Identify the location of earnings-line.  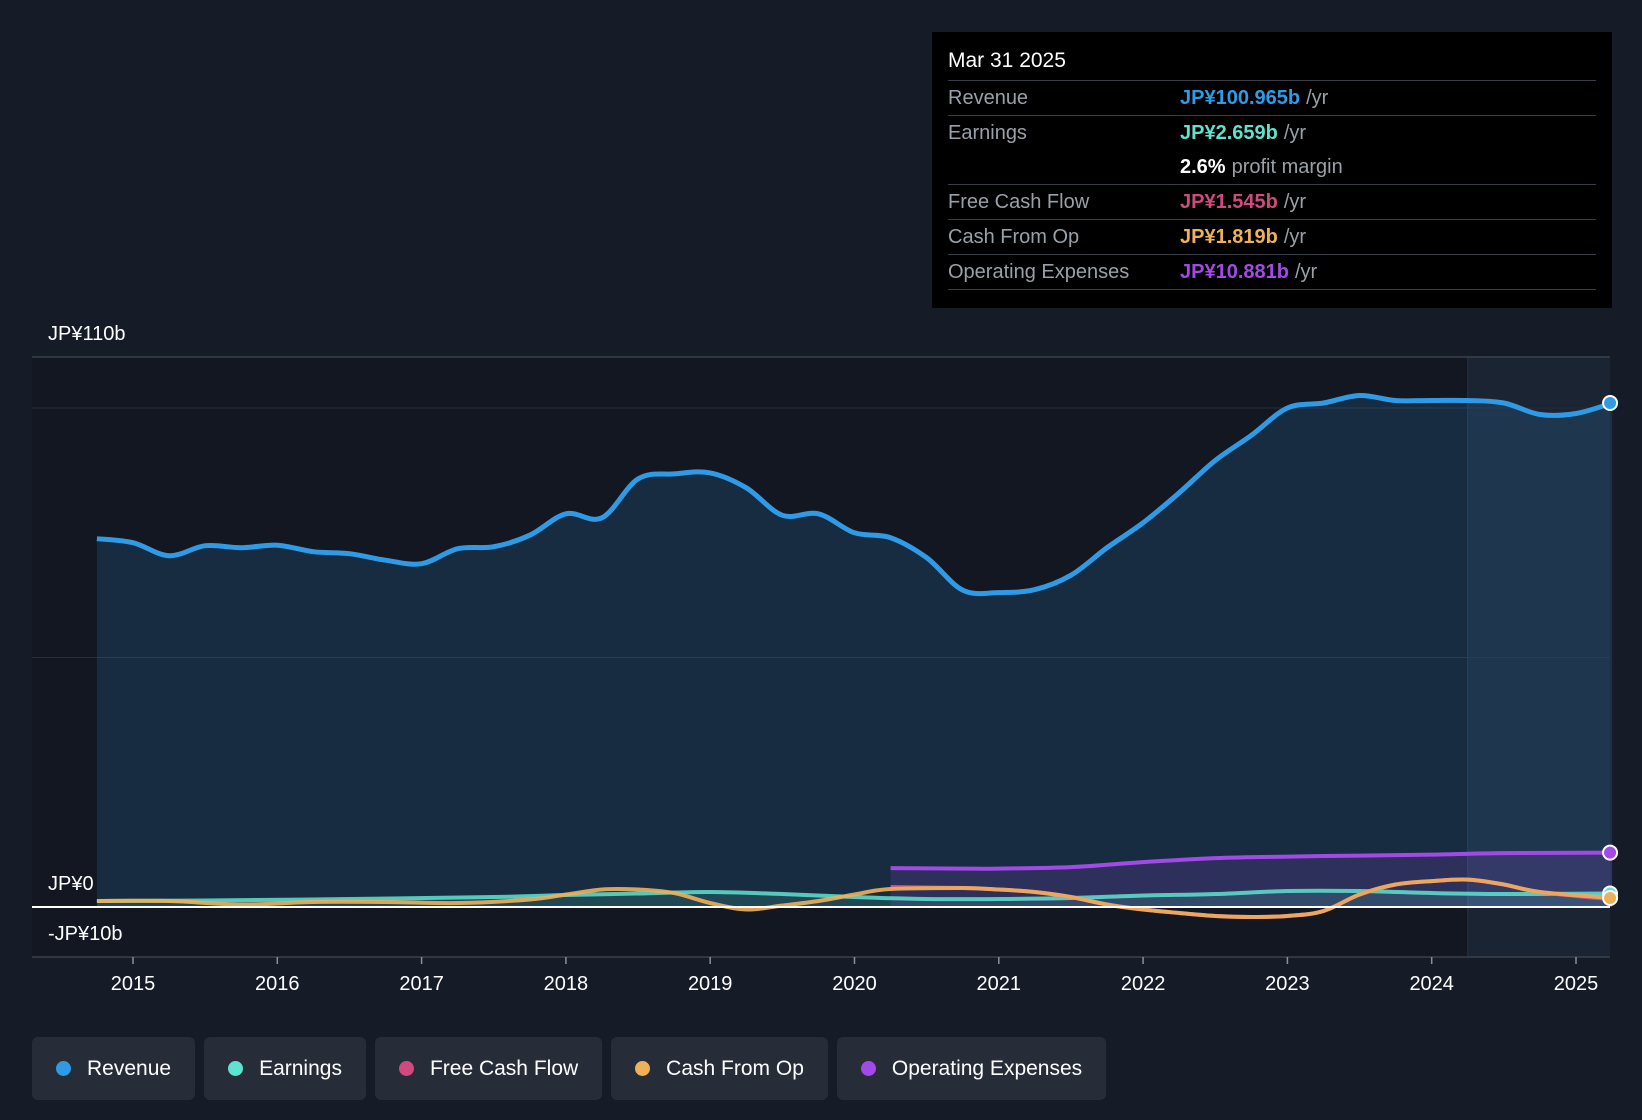
(854, 895).